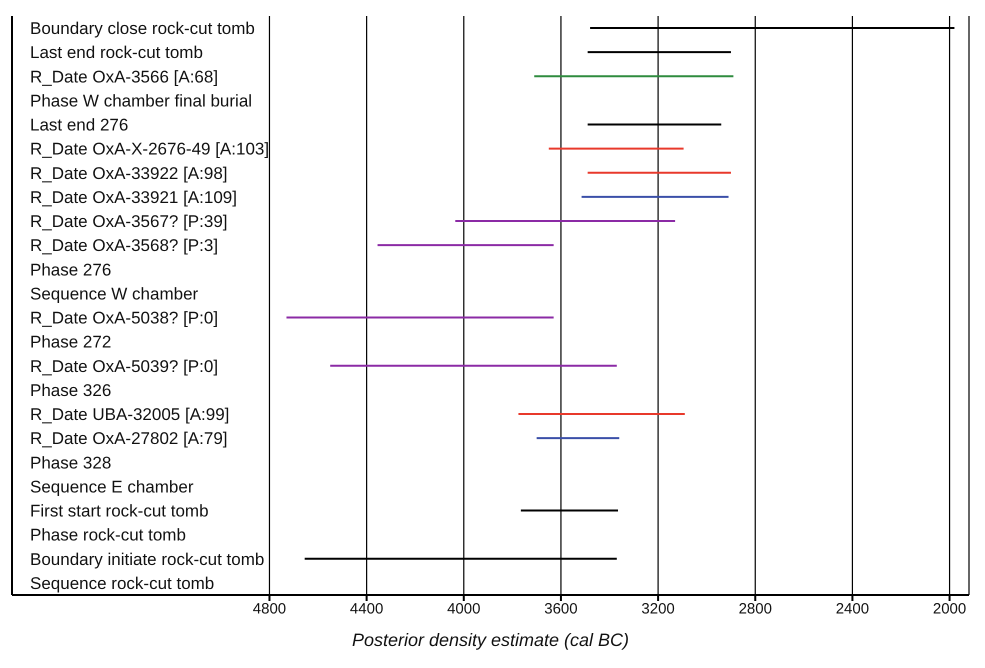  Describe the element at coordinates (124, 366) in the screenshot. I see `y-tick-label: R_Date OxA-5039? [P:0]` at that location.